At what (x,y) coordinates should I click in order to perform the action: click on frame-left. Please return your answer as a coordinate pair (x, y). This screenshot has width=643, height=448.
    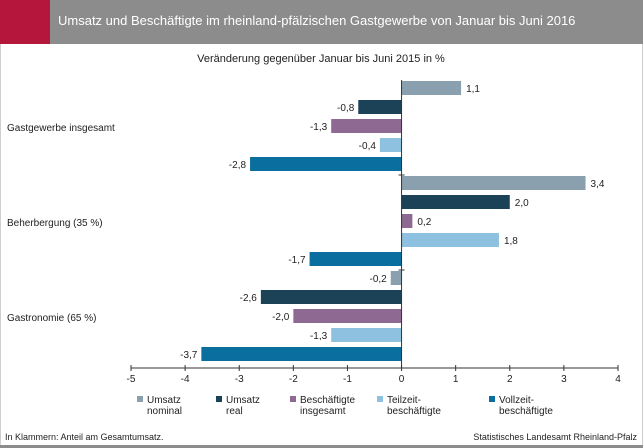
    Looking at the image, I should click on (0, 244).